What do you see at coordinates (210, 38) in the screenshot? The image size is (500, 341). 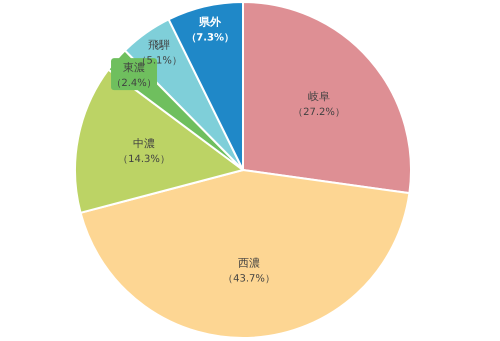 I see `data-label: （7.3%）` at bounding box center [210, 38].